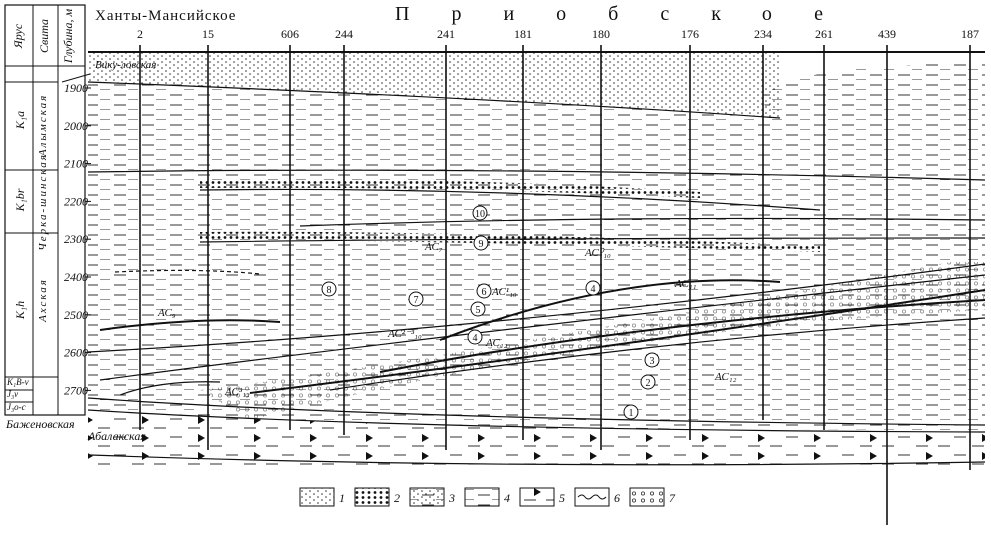 The height and width of the screenshot is (535, 991). Describe the element at coordinates (562, 498) in the screenshot. I see `legend-number: 5` at that location.